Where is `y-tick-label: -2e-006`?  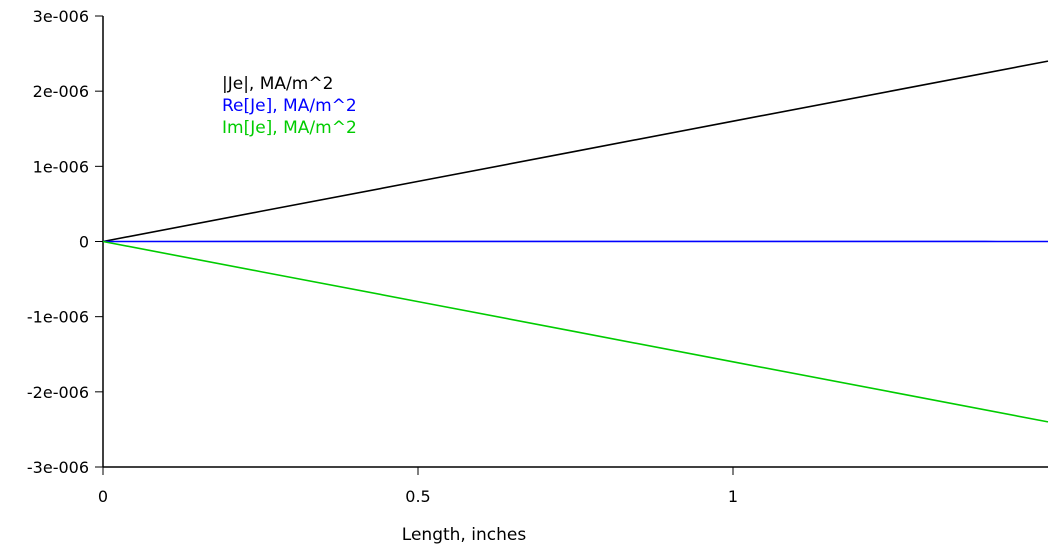 y-tick-label: -2e-006 is located at coordinates (58, 392).